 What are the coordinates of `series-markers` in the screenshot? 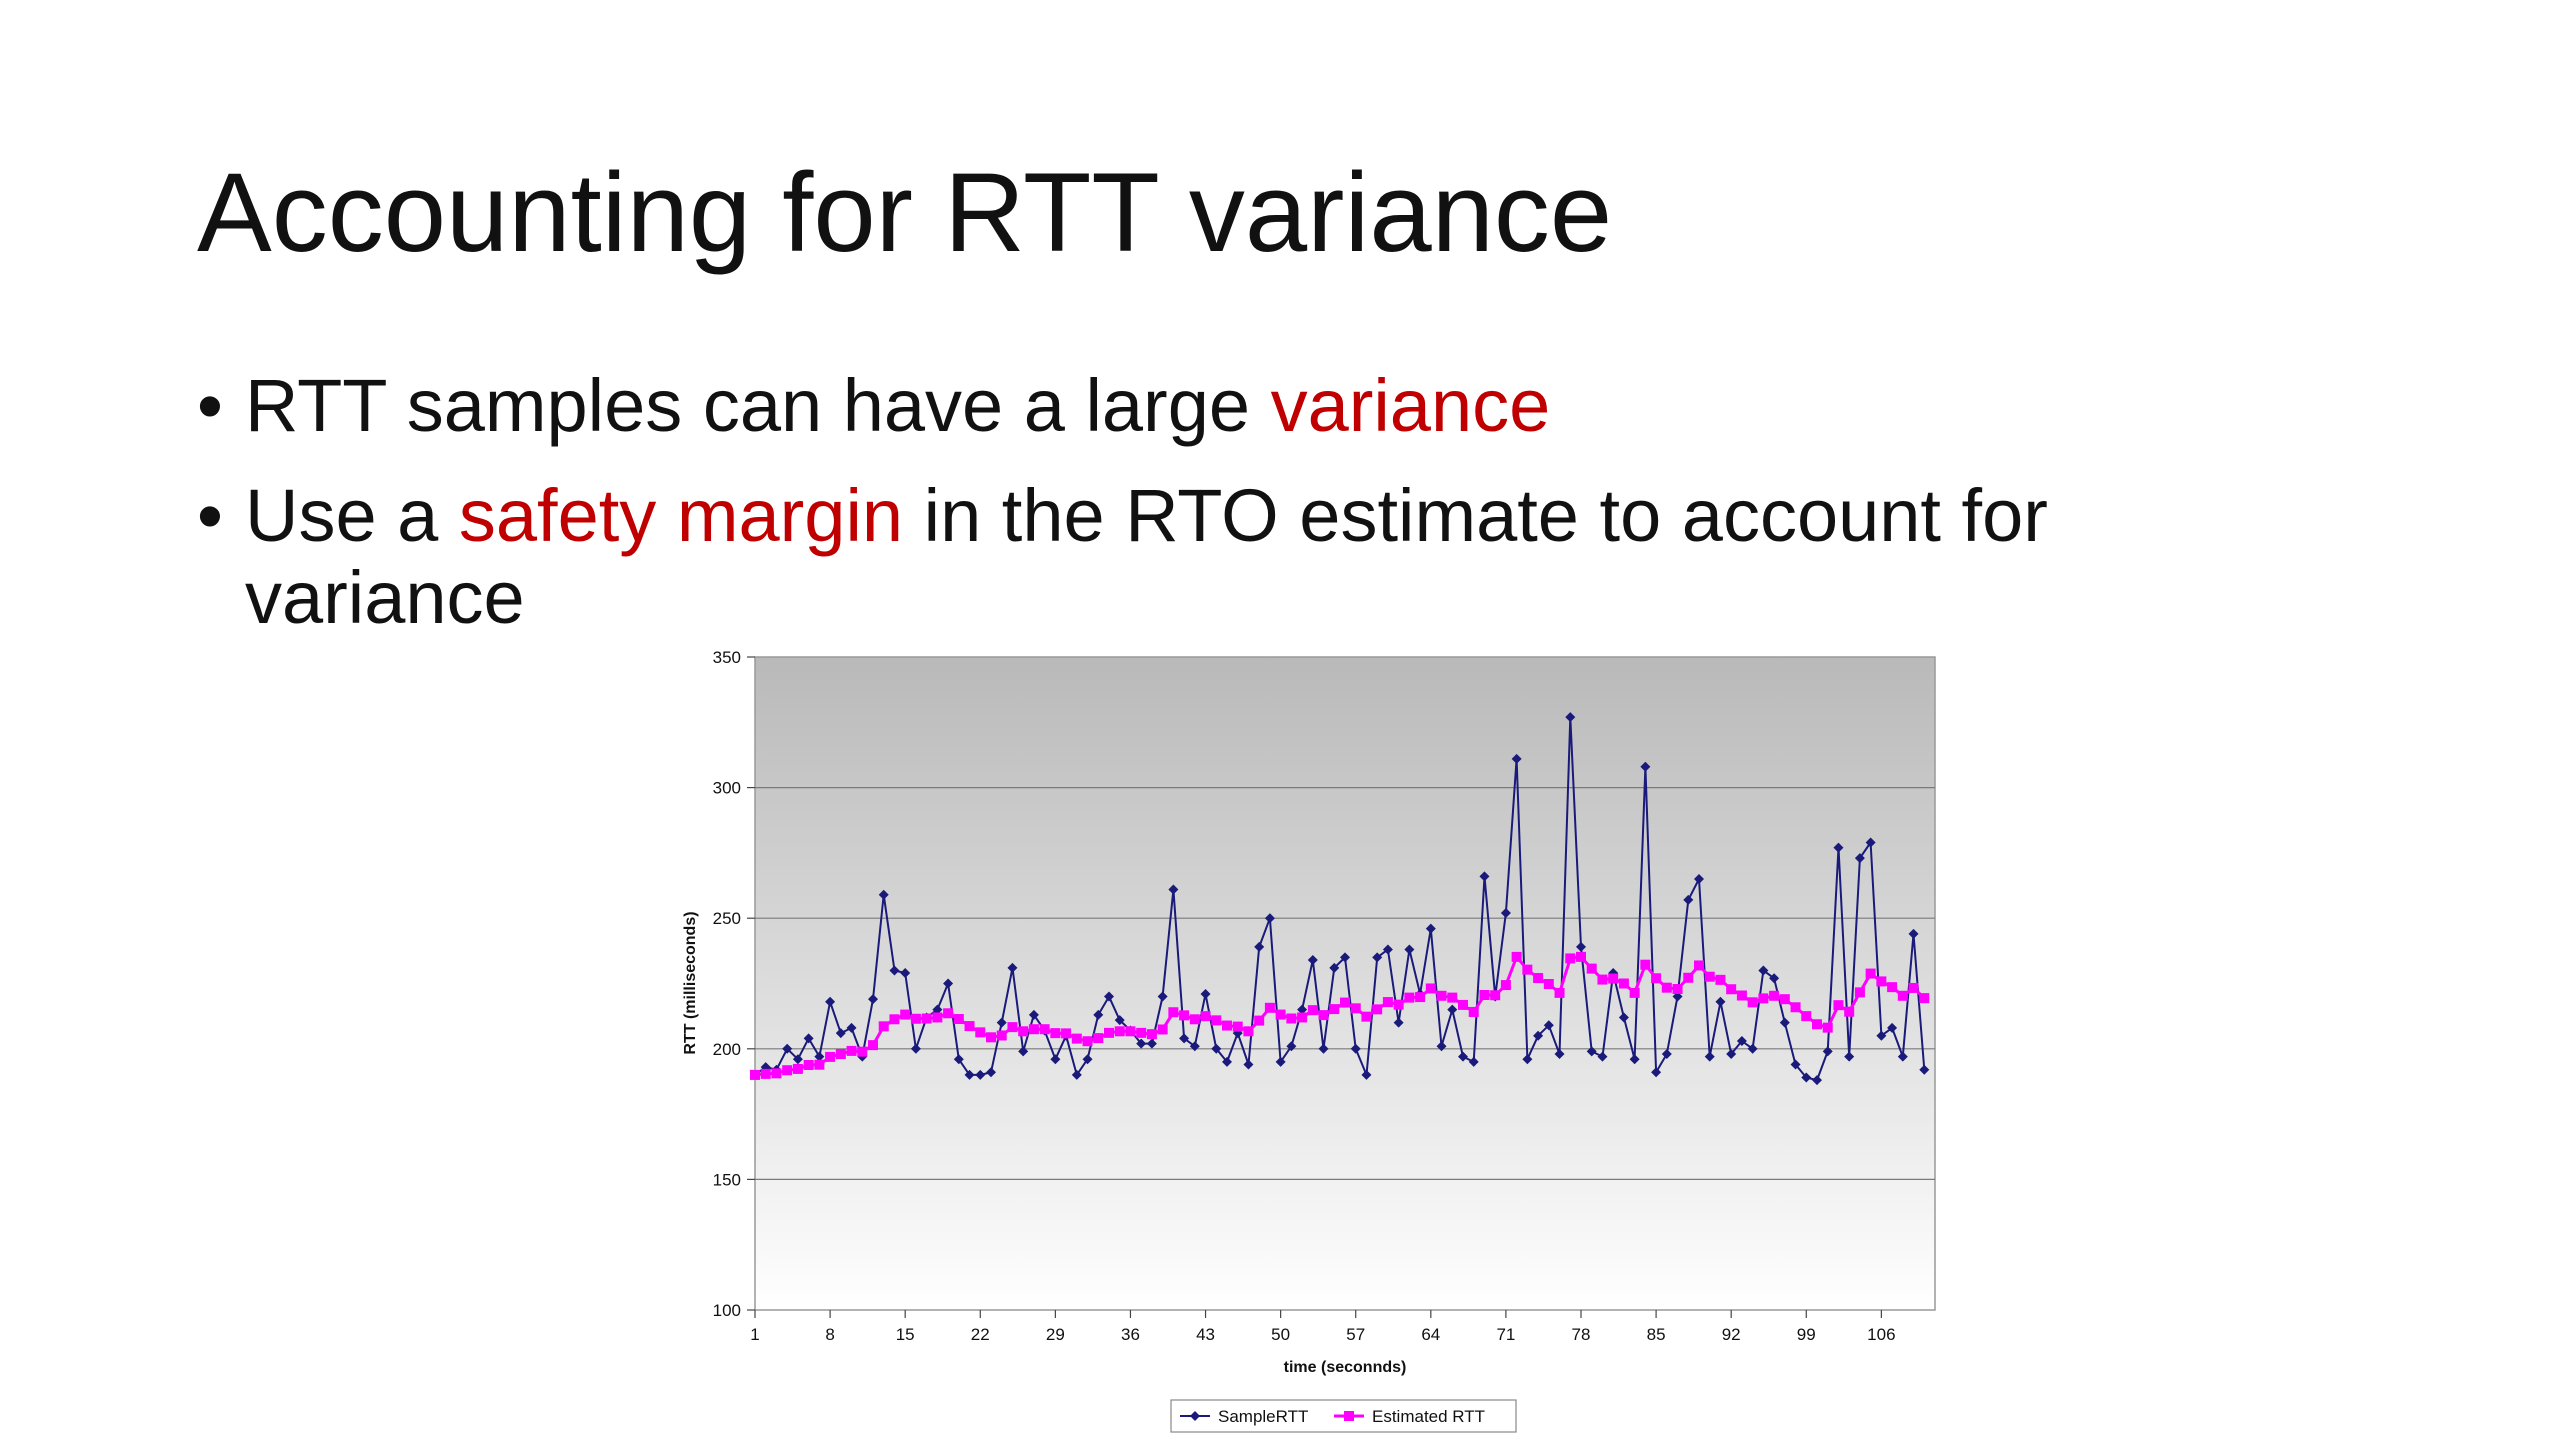 It's located at (1340, 899).